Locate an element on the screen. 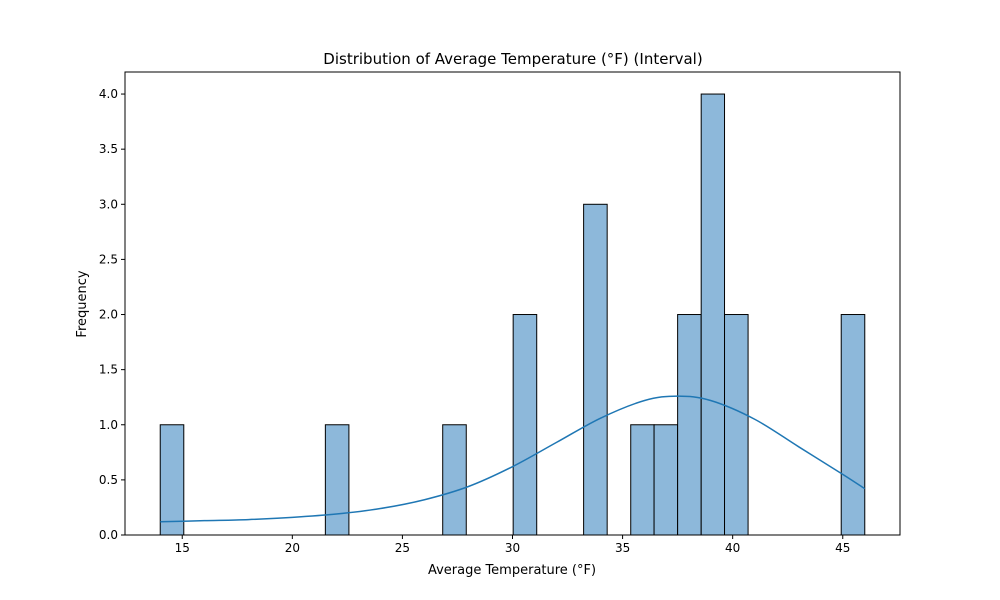 The height and width of the screenshot is (600, 1000). x-tick-label: 25 is located at coordinates (402, 548).